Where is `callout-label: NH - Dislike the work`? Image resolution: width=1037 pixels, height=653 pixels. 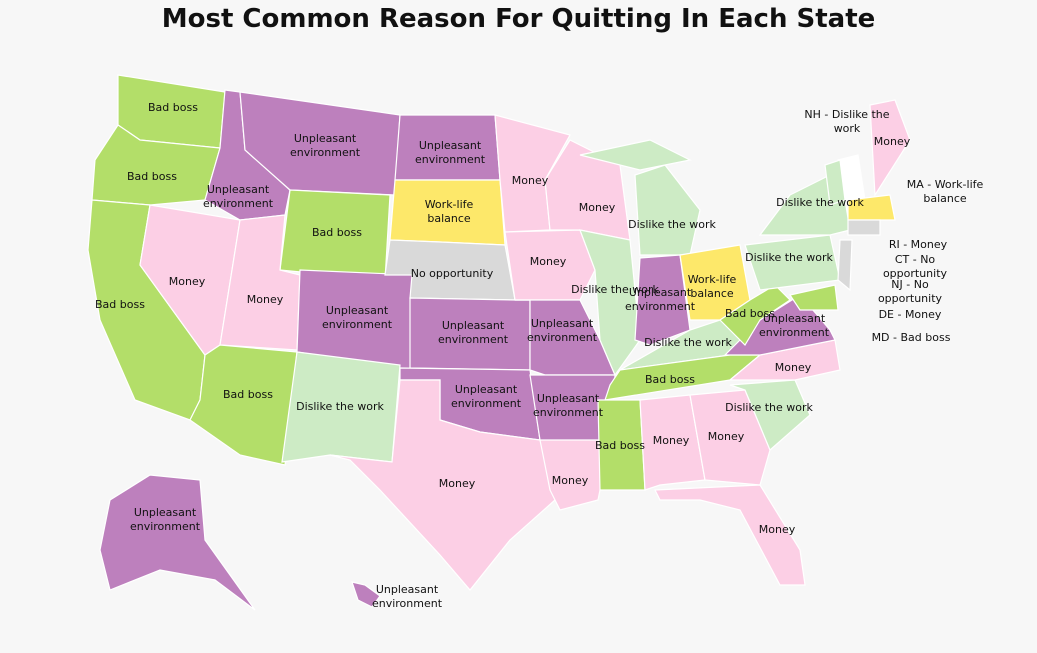 callout-label: NH - Dislike the work is located at coordinates (847, 121).